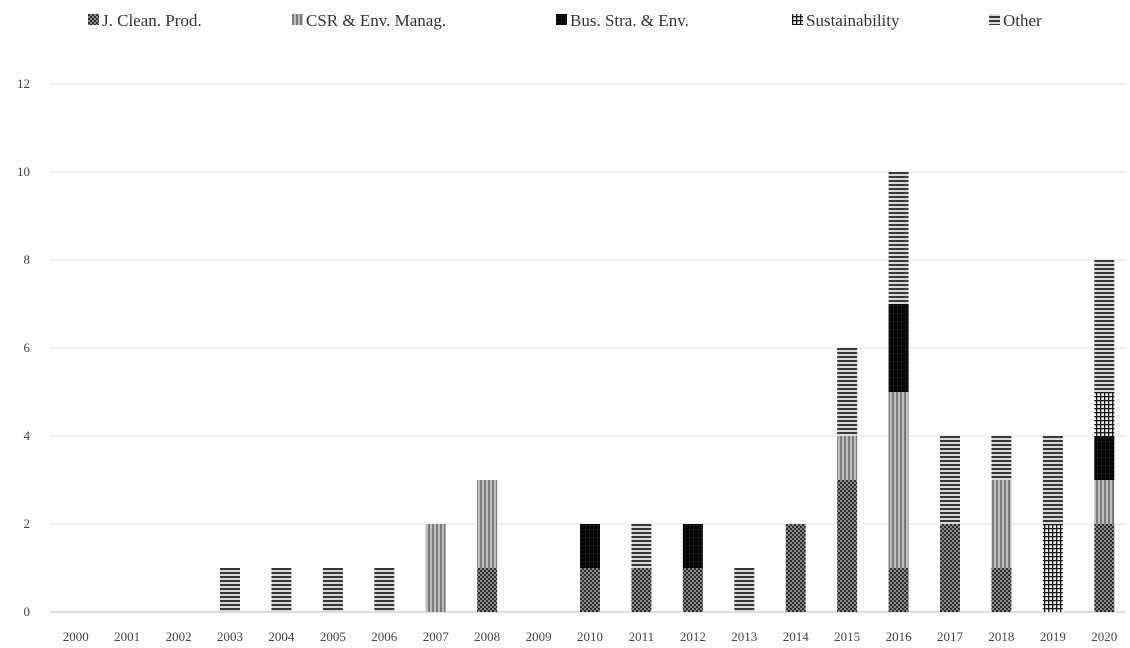 This screenshot has height=648, width=1130. I want to click on x-tick-label: 2002, so click(179, 636).